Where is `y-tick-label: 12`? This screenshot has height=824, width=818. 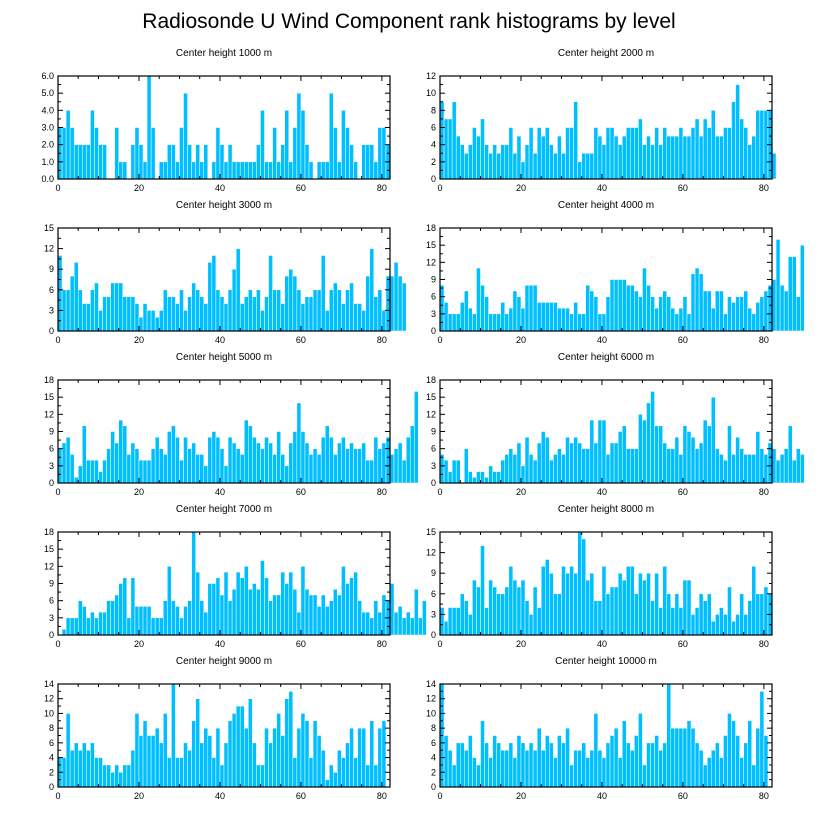
y-tick-label: 12 is located at coordinates (49, 414).